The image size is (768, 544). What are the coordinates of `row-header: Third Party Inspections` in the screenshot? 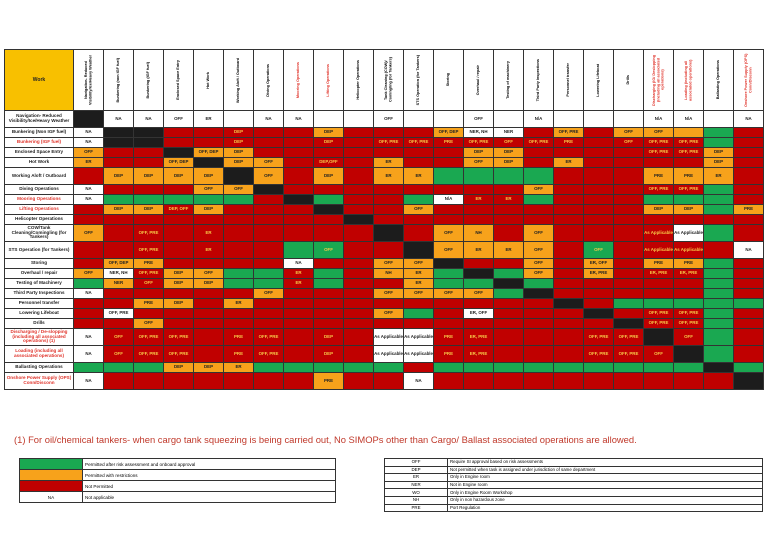 It's located at (39, 293).